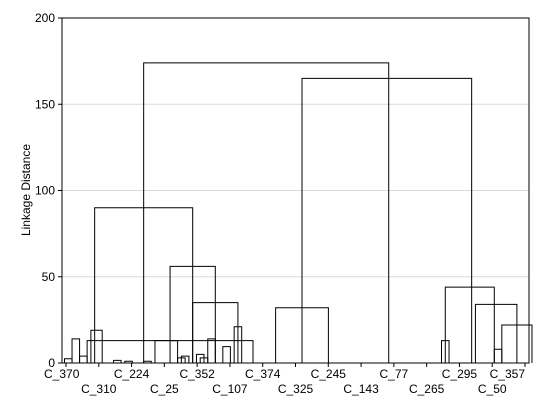 The image size is (550, 414). What do you see at coordinates (361, 389) in the screenshot?
I see `x-leaf-label: C_143` at bounding box center [361, 389].